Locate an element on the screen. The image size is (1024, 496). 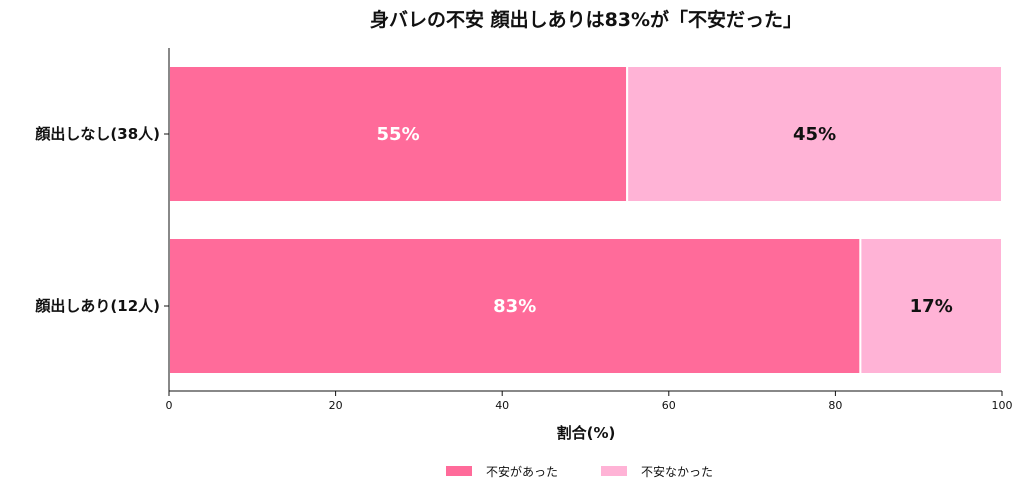
x-axis-title: 割合(%) is located at coordinates (586, 433).